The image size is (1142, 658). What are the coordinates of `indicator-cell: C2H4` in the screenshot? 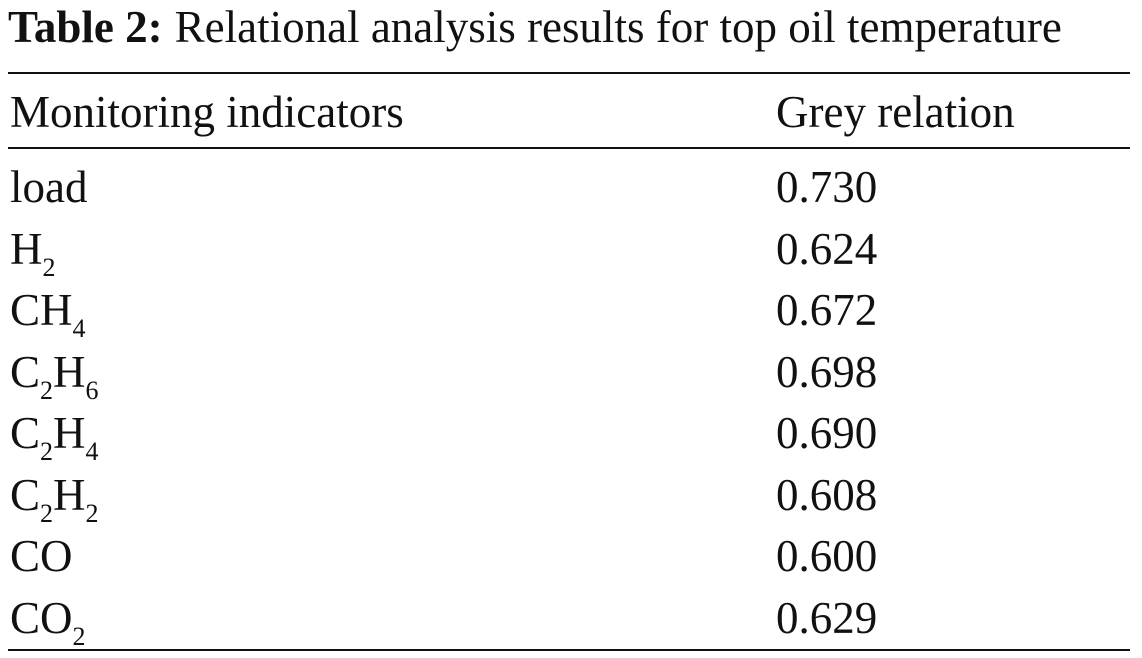 It's located at (54, 434).